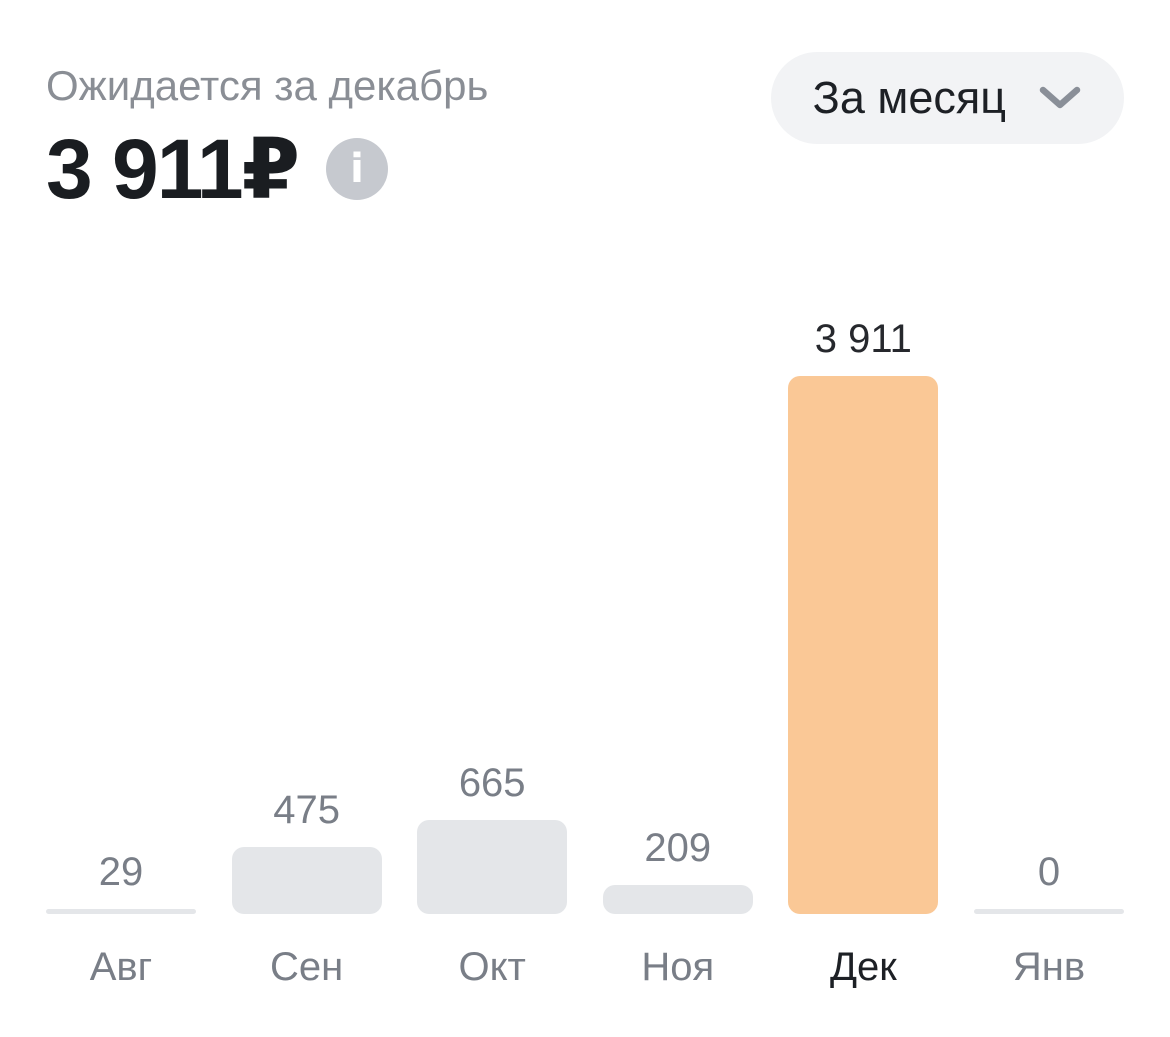 The width and height of the screenshot is (1170, 1037). What do you see at coordinates (306, 615) in the screenshot?
I see `bar-area: 475` at bounding box center [306, 615].